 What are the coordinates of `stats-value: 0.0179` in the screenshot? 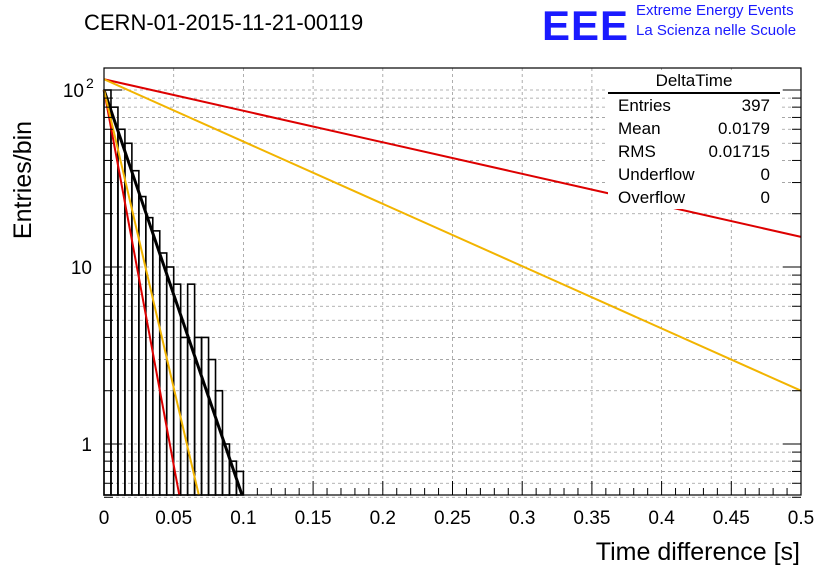 It's located at (744, 128).